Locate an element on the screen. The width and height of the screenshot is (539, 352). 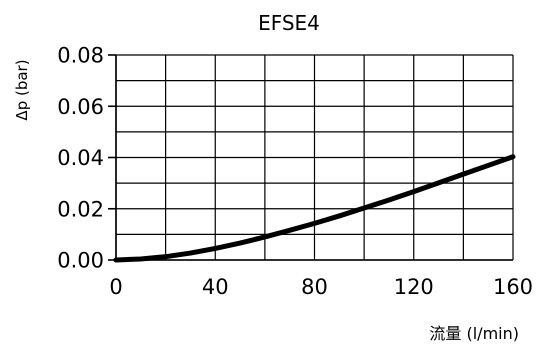
y-tick-label: 0.06 is located at coordinates (80, 107).